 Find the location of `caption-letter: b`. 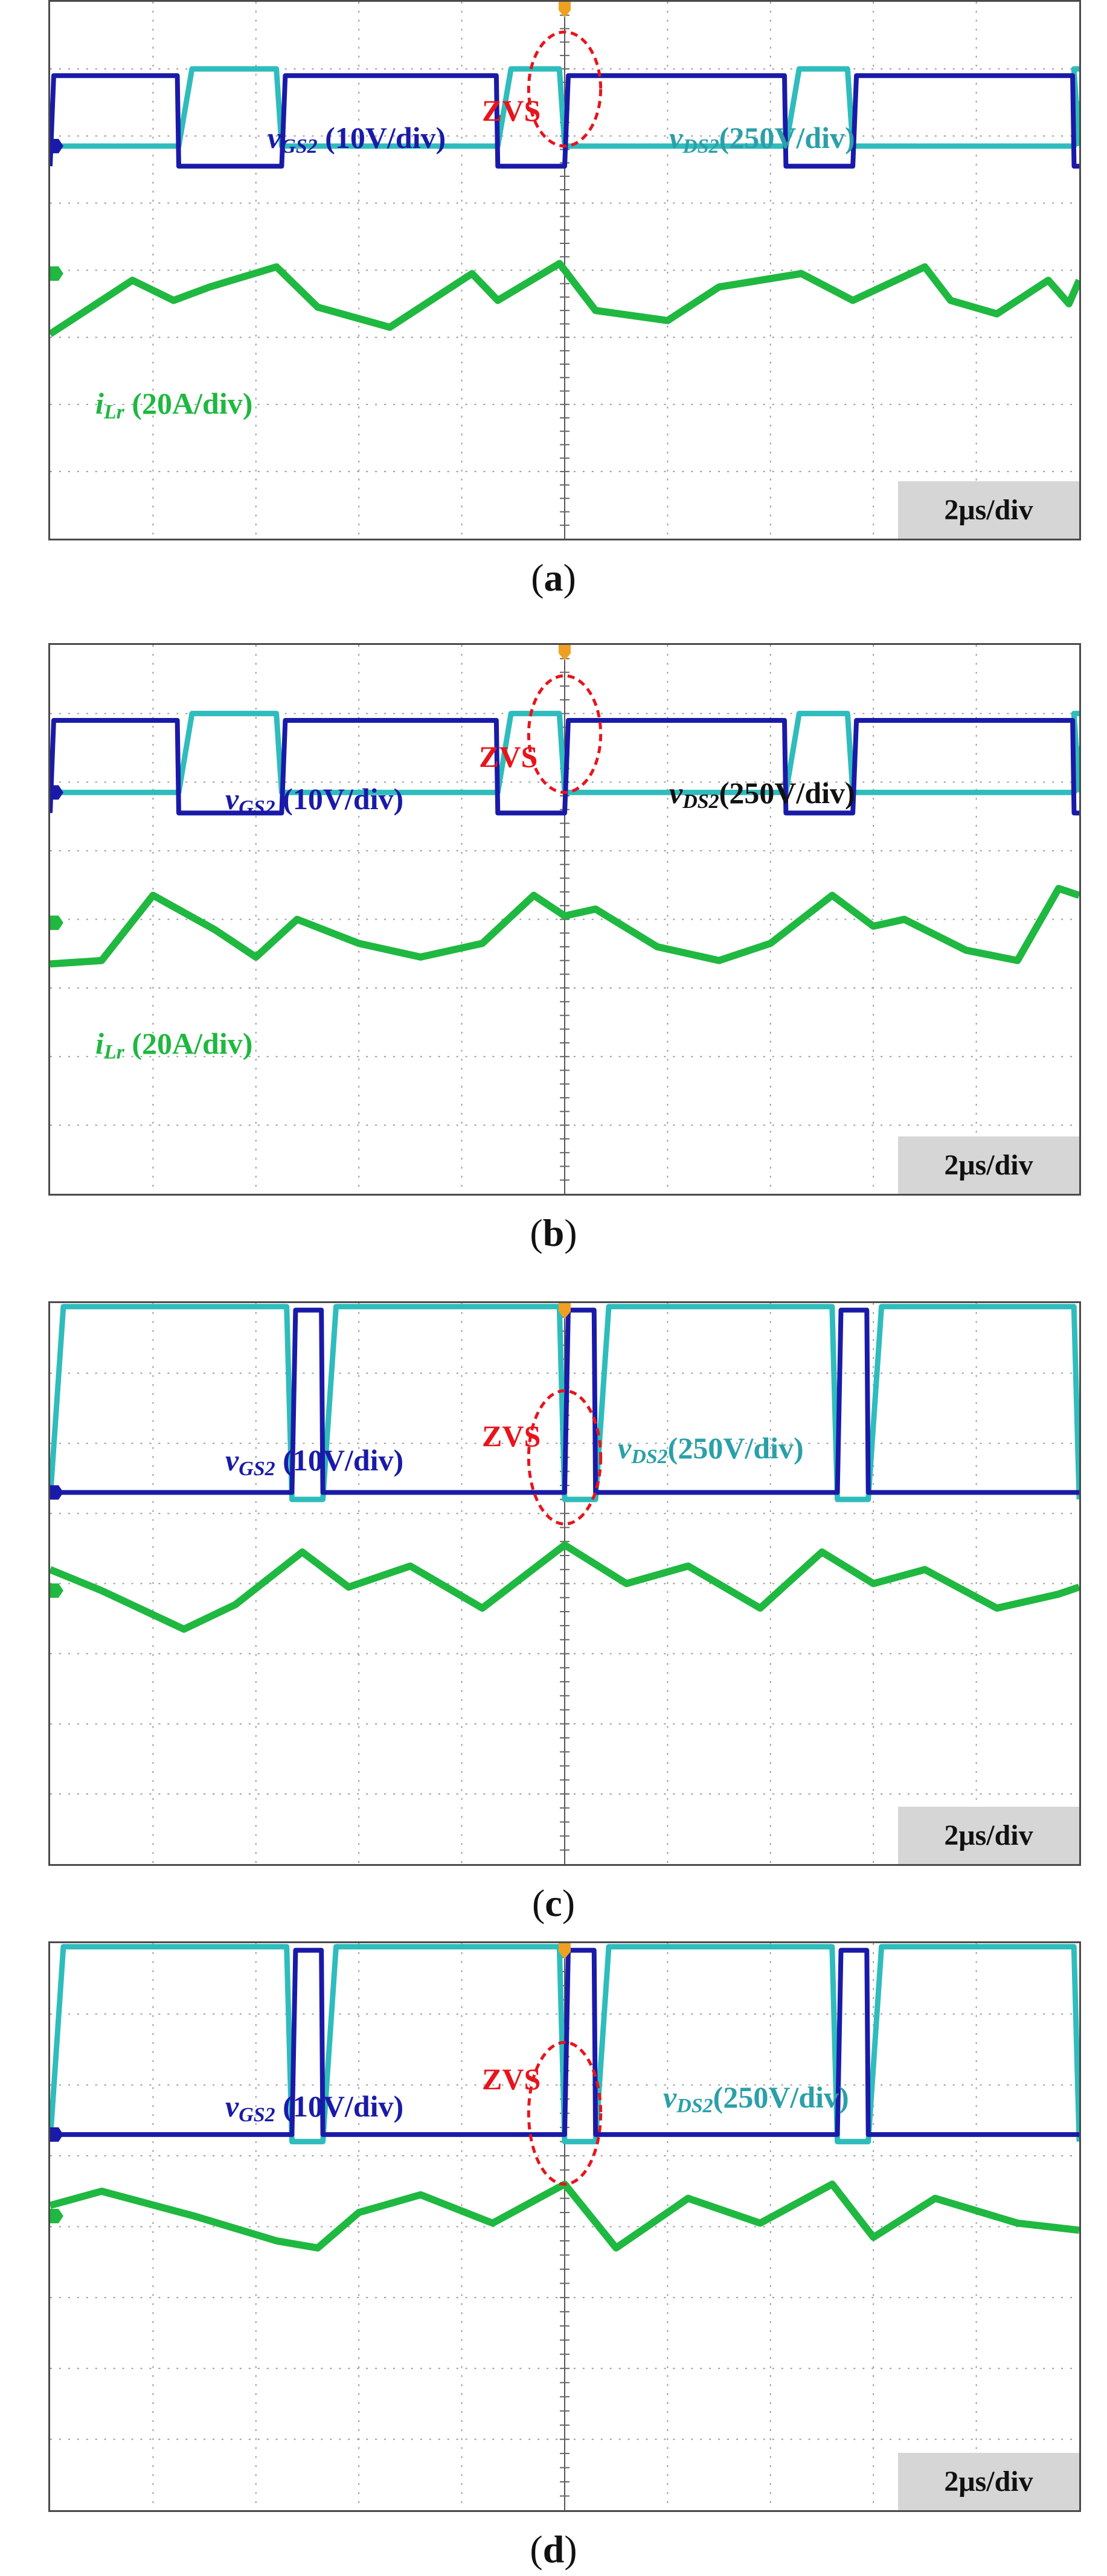

caption-letter: b is located at coordinates (553, 1232).